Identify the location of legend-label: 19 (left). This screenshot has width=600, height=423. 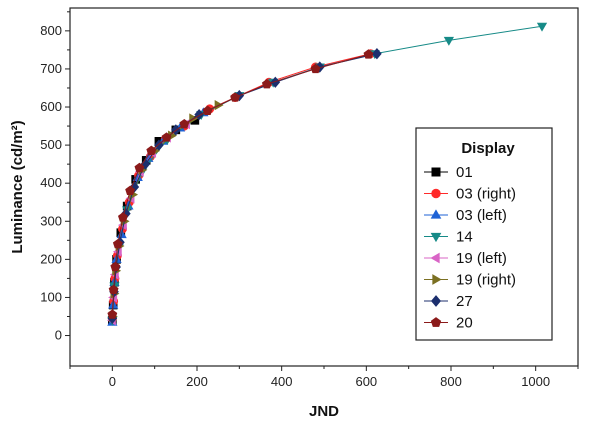
(481, 258).